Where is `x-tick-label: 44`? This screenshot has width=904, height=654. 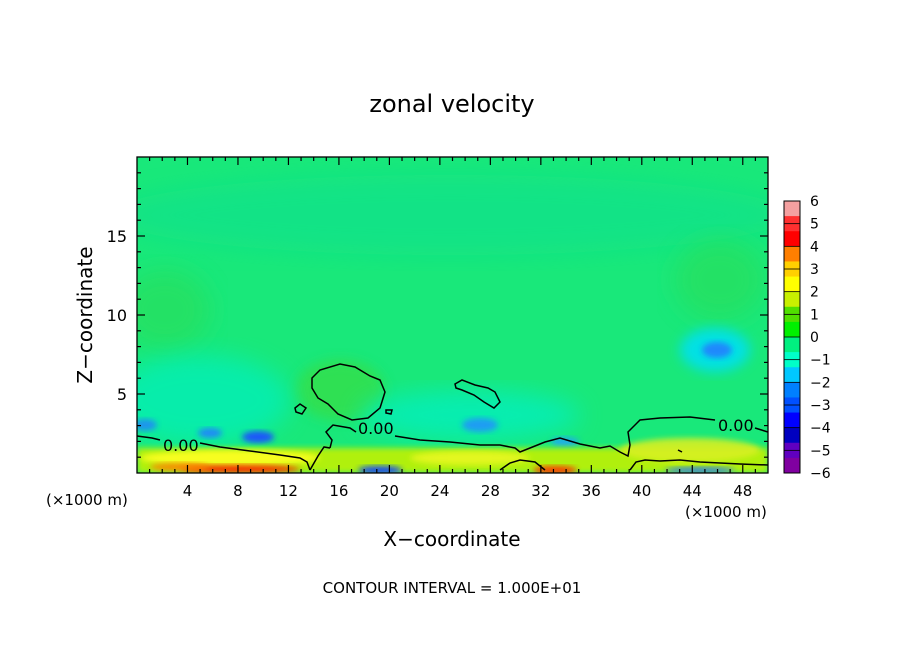 x-tick-label: 44 is located at coordinates (692, 491).